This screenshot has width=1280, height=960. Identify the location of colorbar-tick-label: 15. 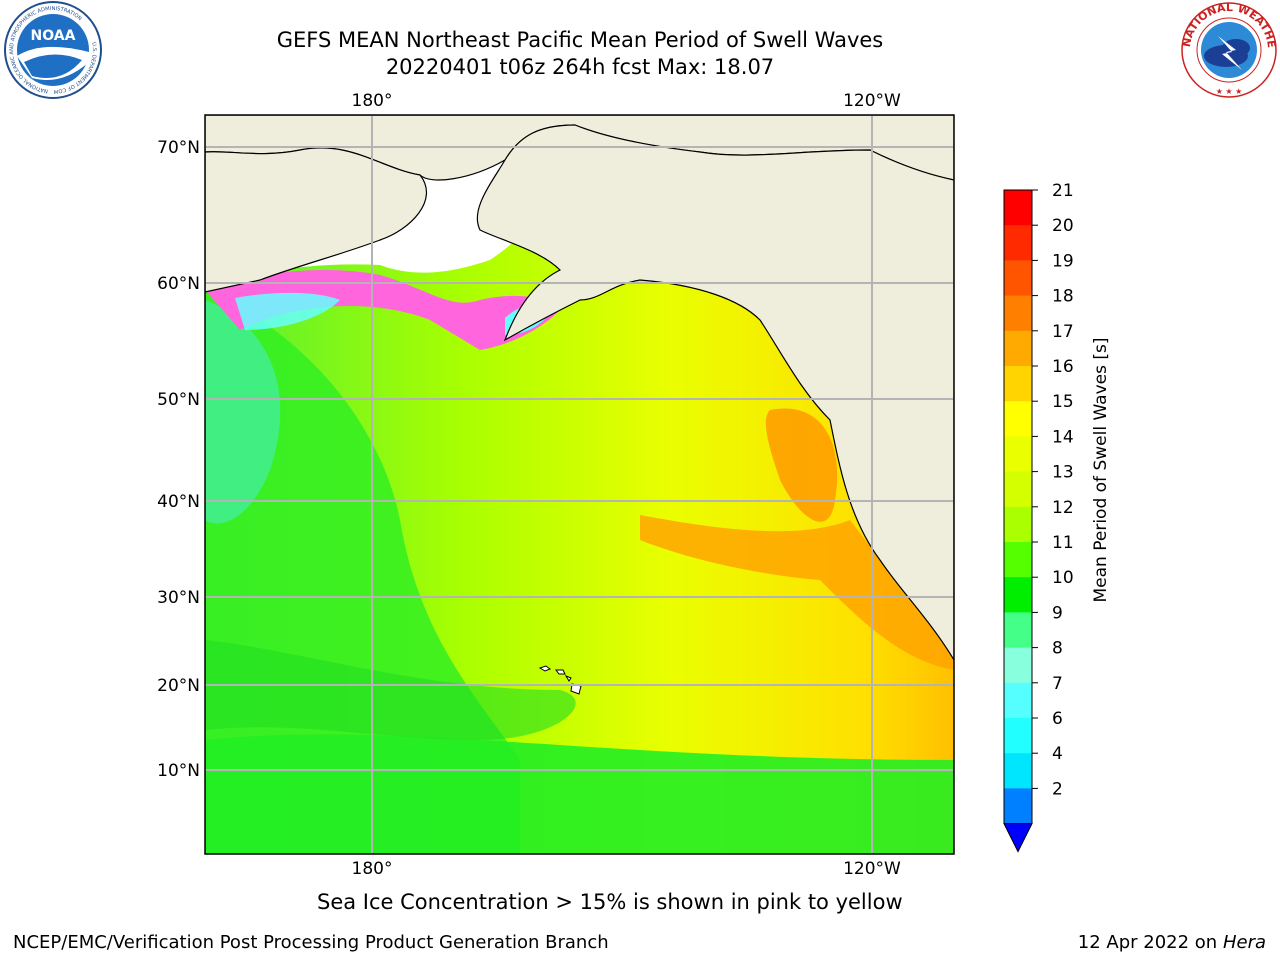
(1063, 402).